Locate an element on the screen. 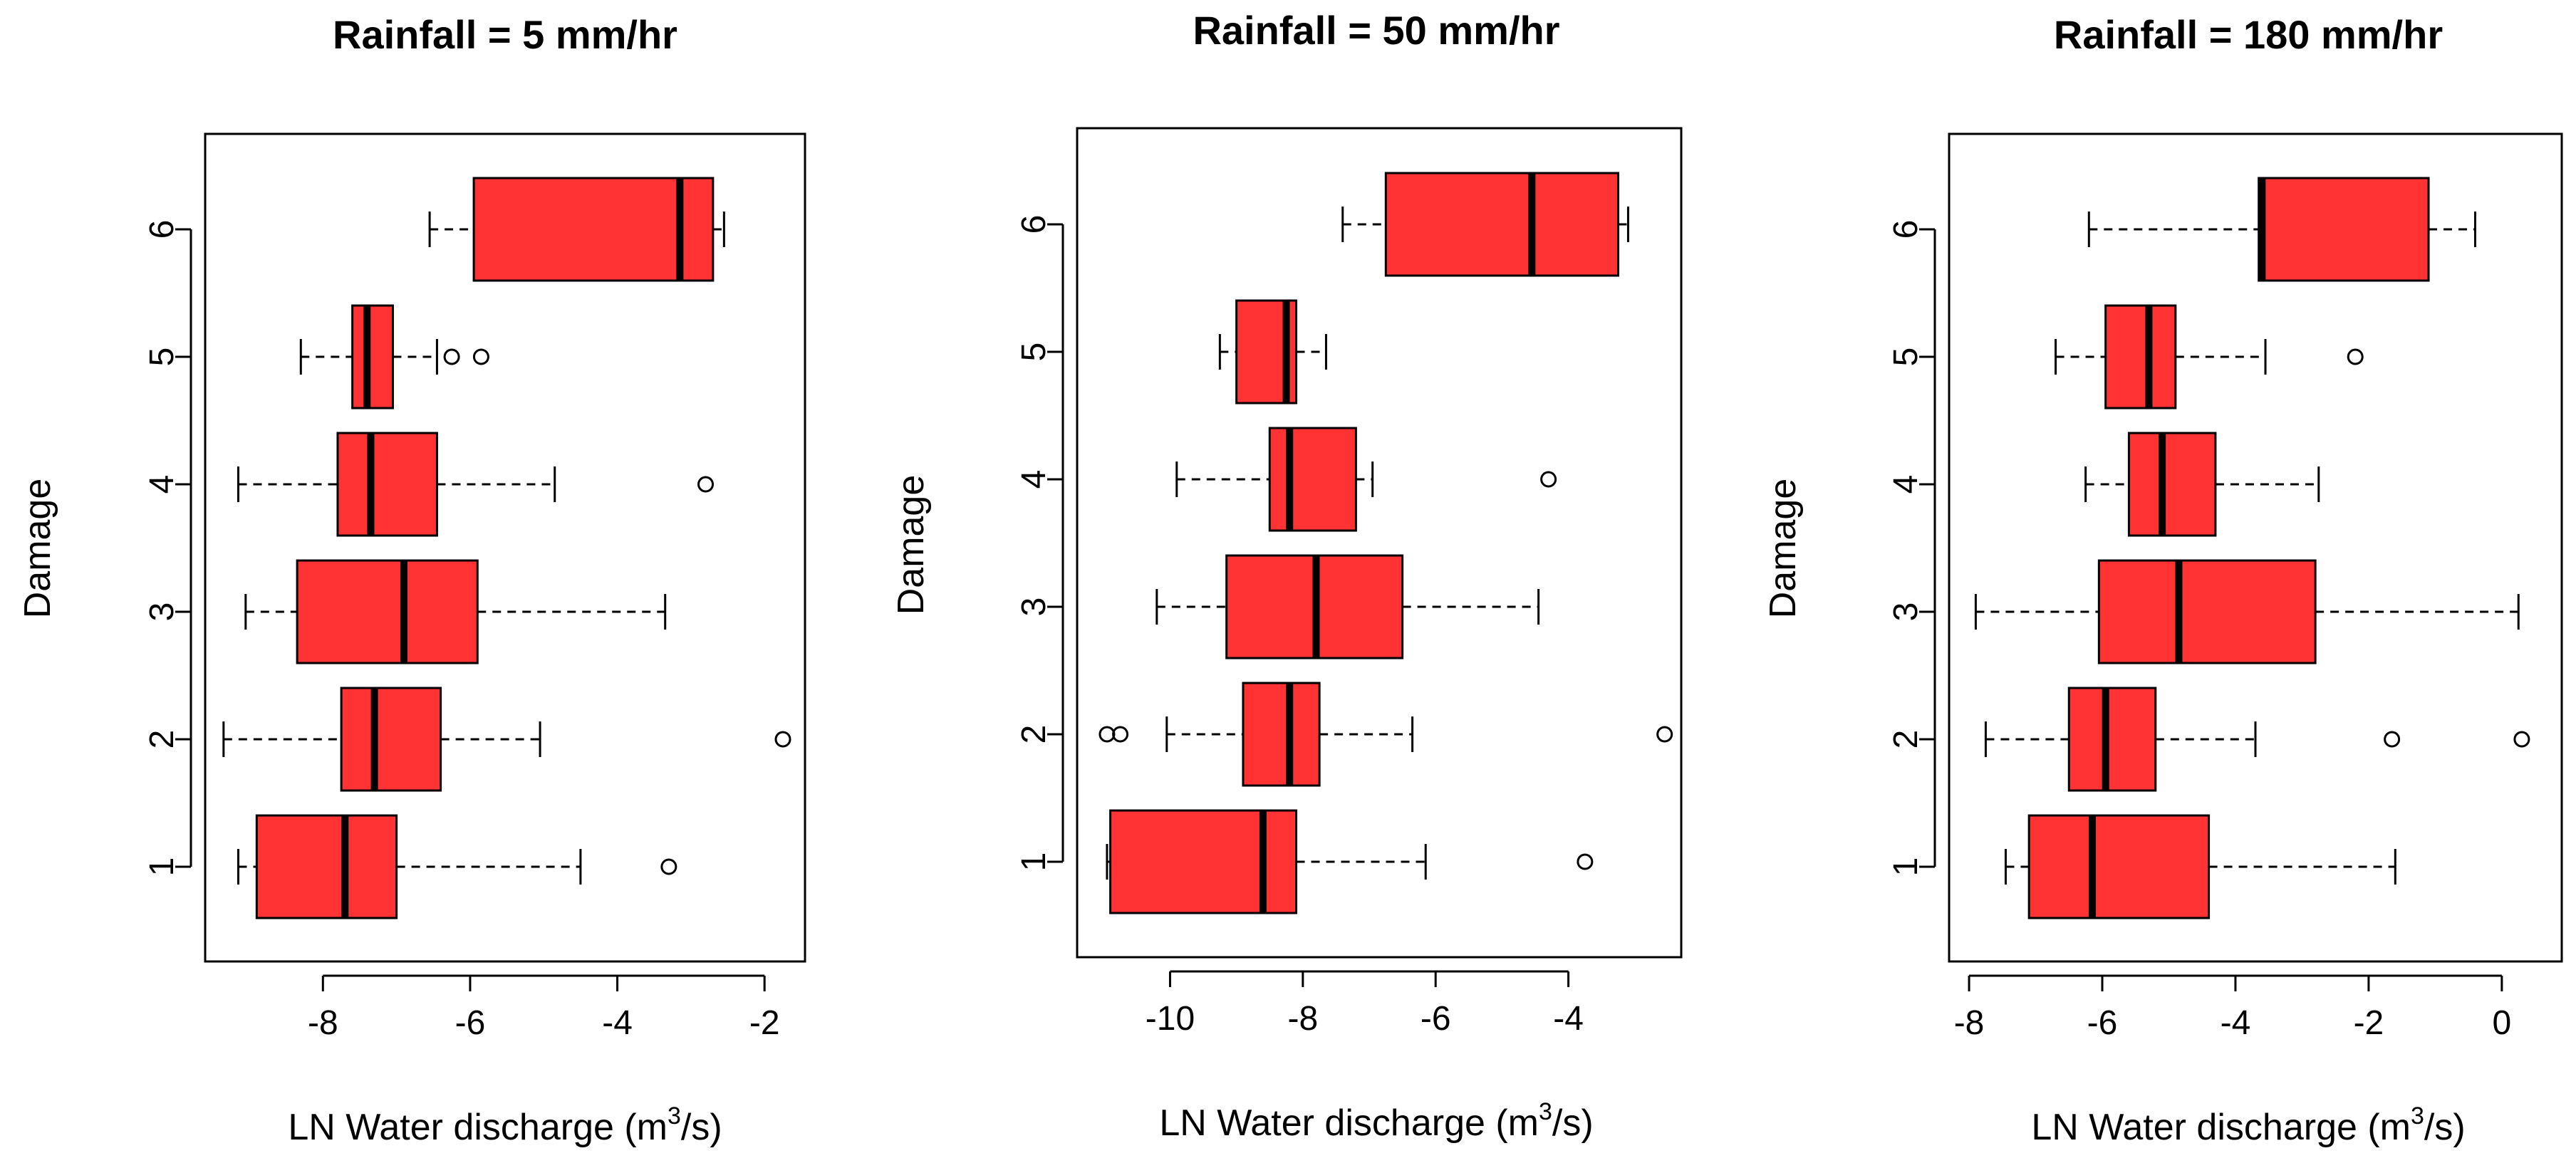 This screenshot has width=2576, height=1168. panel-title: Rainfall = 50 mm/hr is located at coordinates (1376, 31).